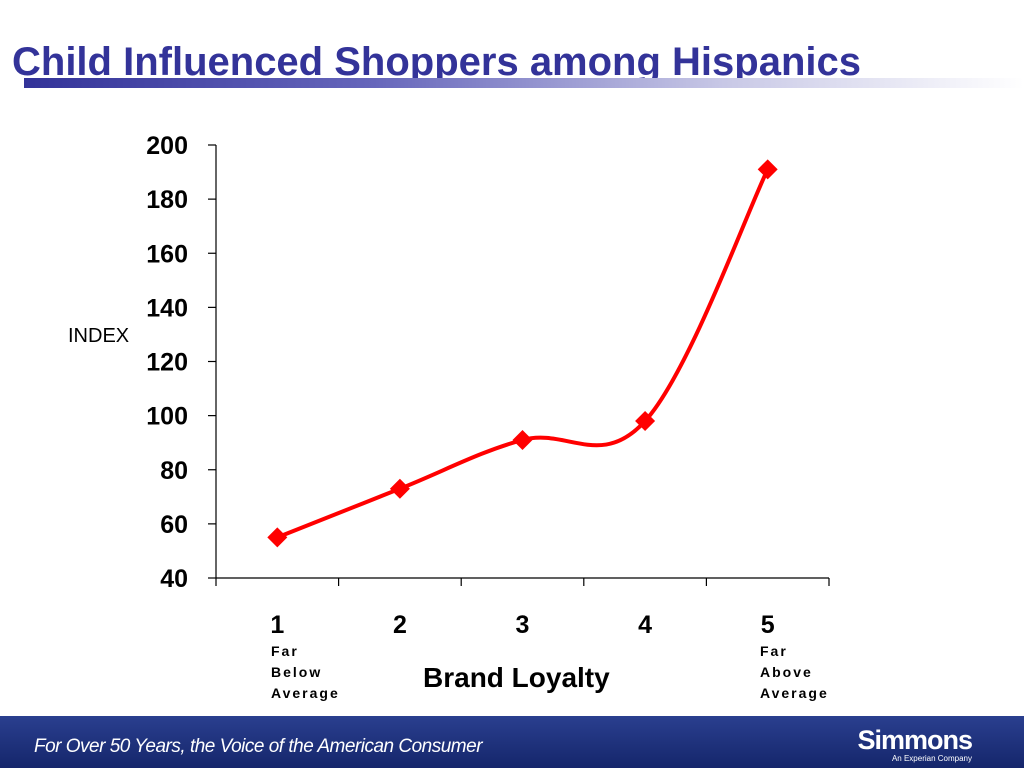 This screenshot has width=1024, height=768. Describe the element at coordinates (285, 651) in the screenshot. I see `low-end-line-1: Far` at that location.